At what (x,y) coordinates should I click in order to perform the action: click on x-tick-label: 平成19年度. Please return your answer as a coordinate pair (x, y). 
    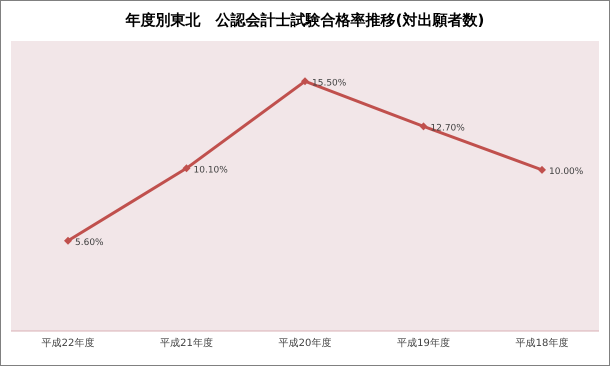
    Looking at the image, I should click on (423, 343).